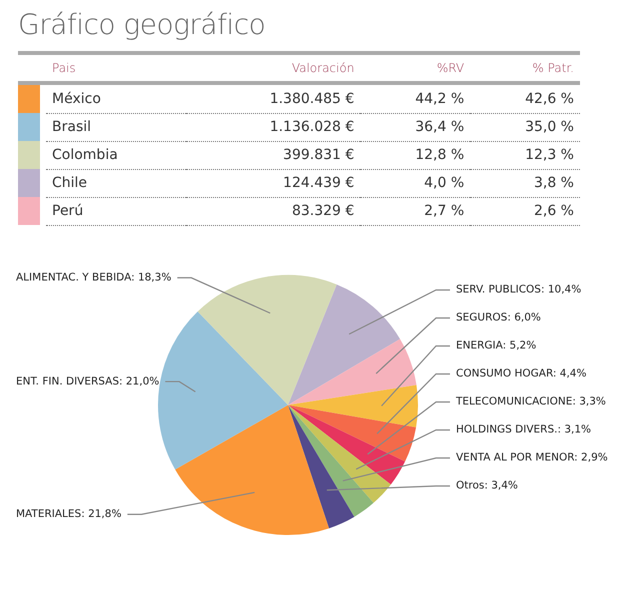 Image resolution: width=626 pixels, height=590 pixels. I want to click on data-label: 399.831 €, so click(273, 155).